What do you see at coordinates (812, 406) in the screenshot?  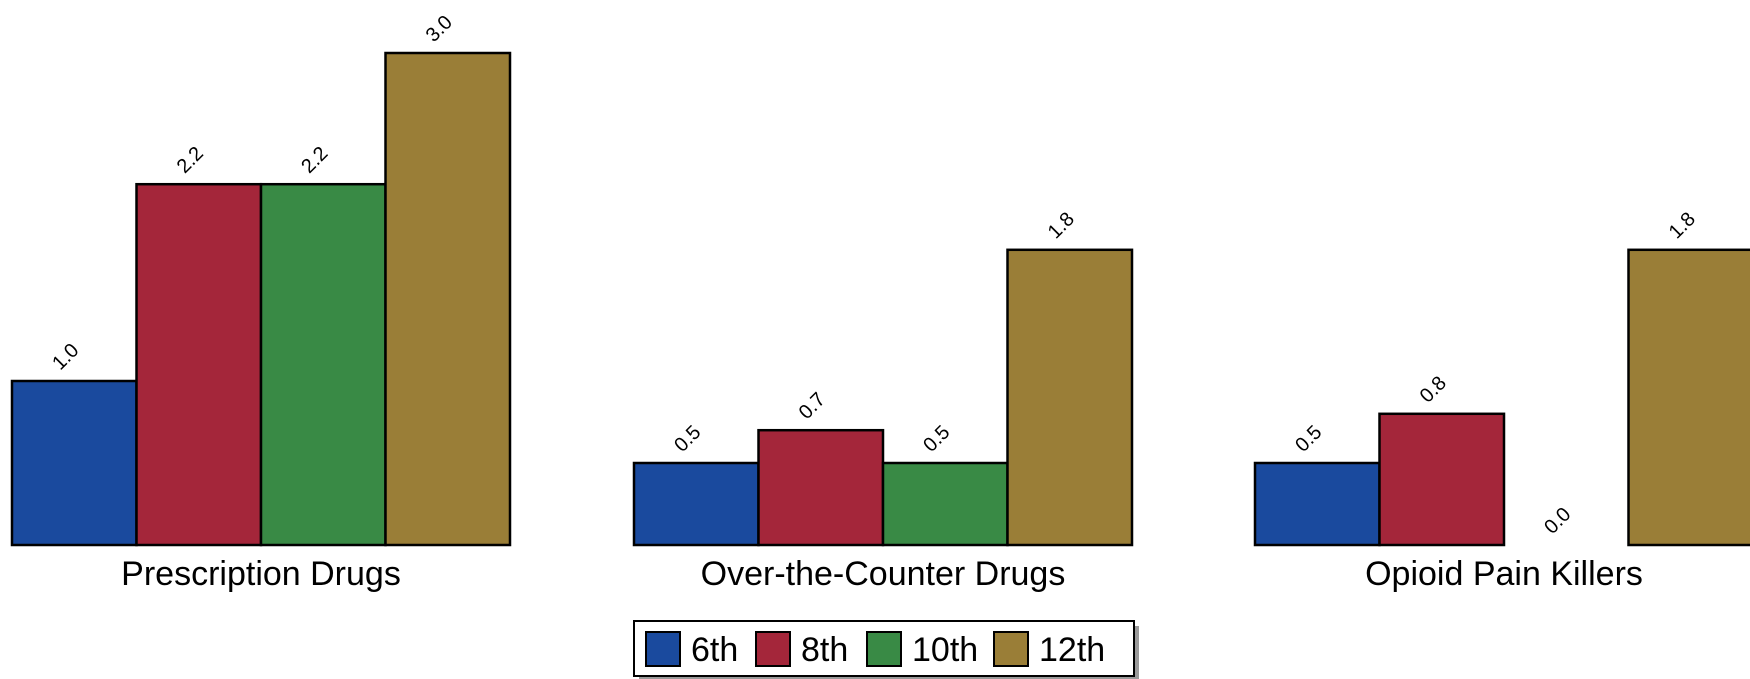 I see `bar-value-label: 0.7` at bounding box center [812, 406].